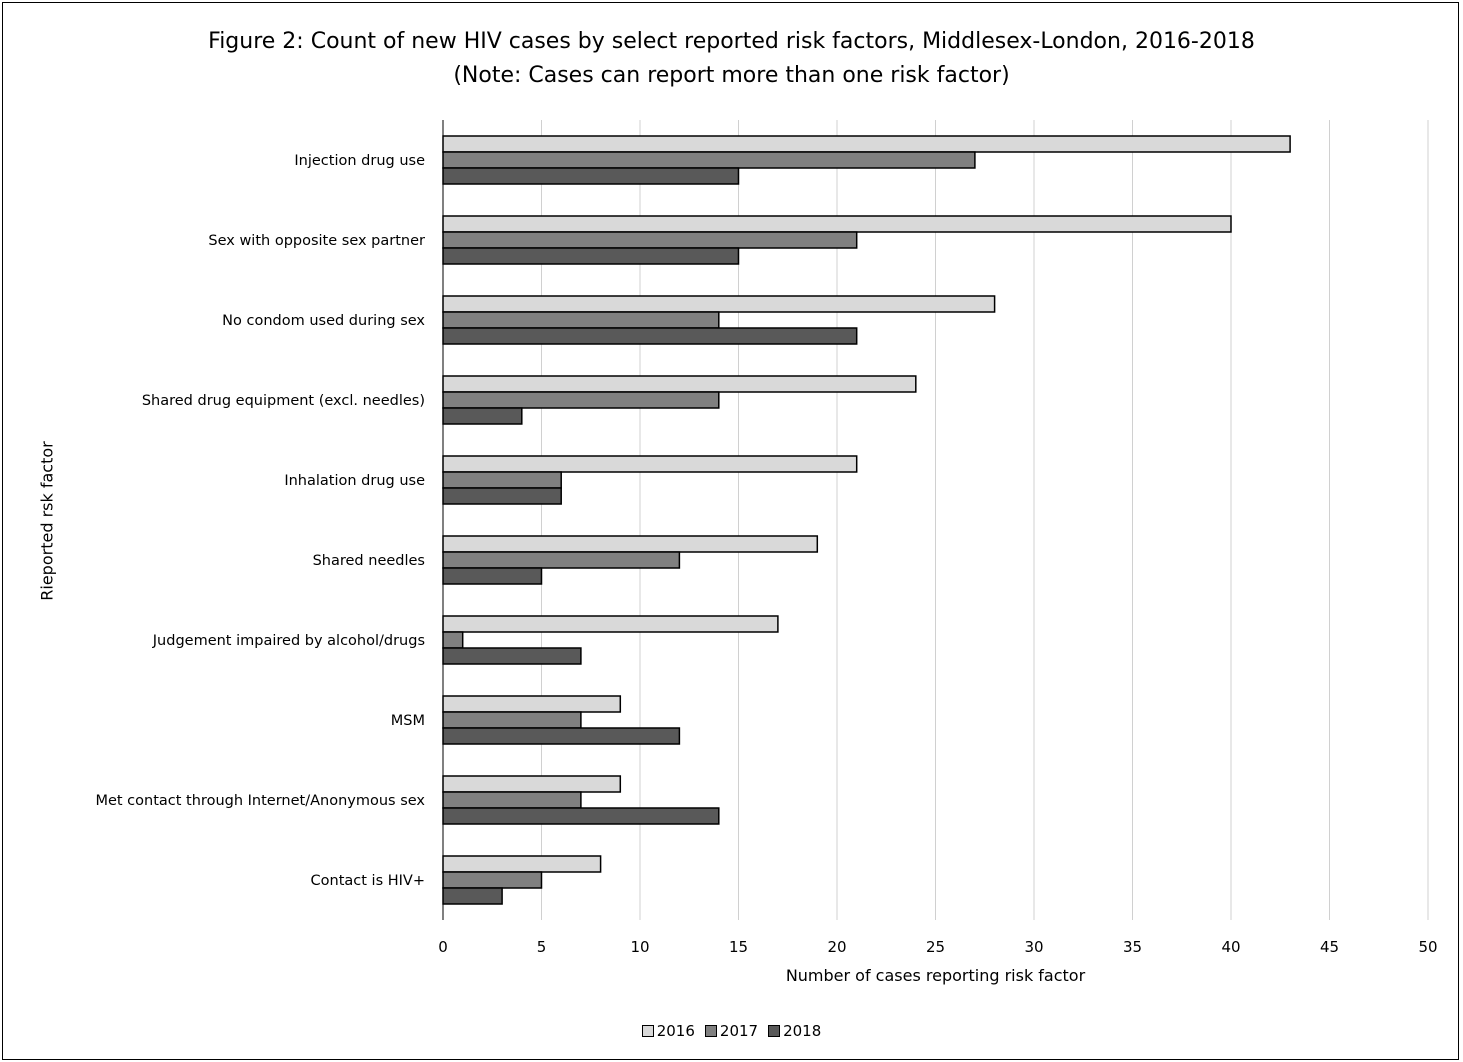 This screenshot has width=1463, height=1062. What do you see at coordinates (512, 720) in the screenshot?
I see `bar-msm-2017` at bounding box center [512, 720].